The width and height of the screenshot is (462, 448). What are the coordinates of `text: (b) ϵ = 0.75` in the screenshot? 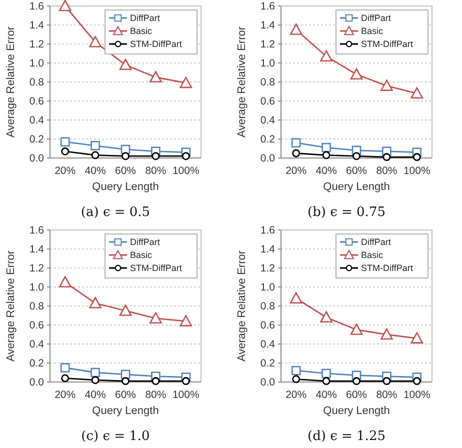 It's located at (347, 212).